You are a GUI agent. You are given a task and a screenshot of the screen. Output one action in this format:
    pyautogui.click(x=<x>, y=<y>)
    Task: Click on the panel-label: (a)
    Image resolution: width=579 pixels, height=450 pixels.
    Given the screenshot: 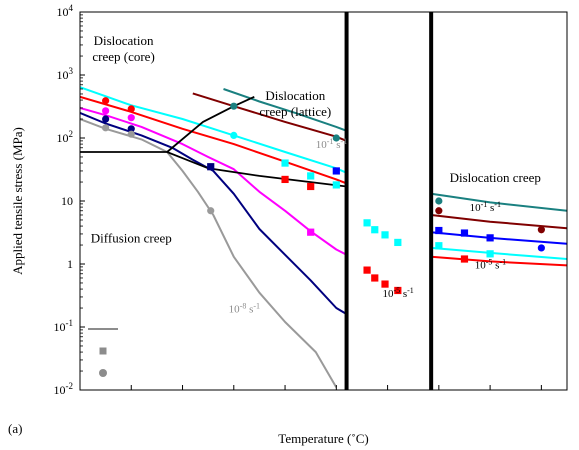 What is the action you would take?
    pyautogui.click(x=15, y=428)
    